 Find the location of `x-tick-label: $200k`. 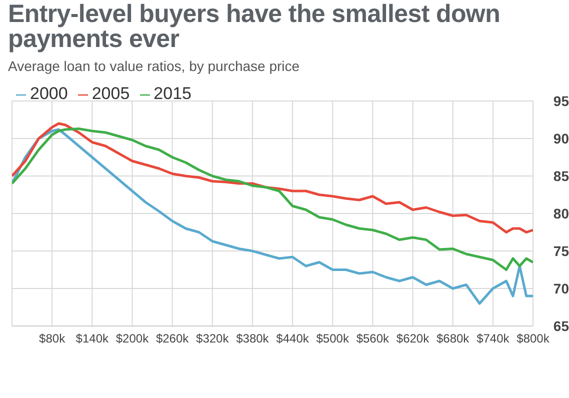

x-tick-label: $200k is located at coordinates (133, 339).